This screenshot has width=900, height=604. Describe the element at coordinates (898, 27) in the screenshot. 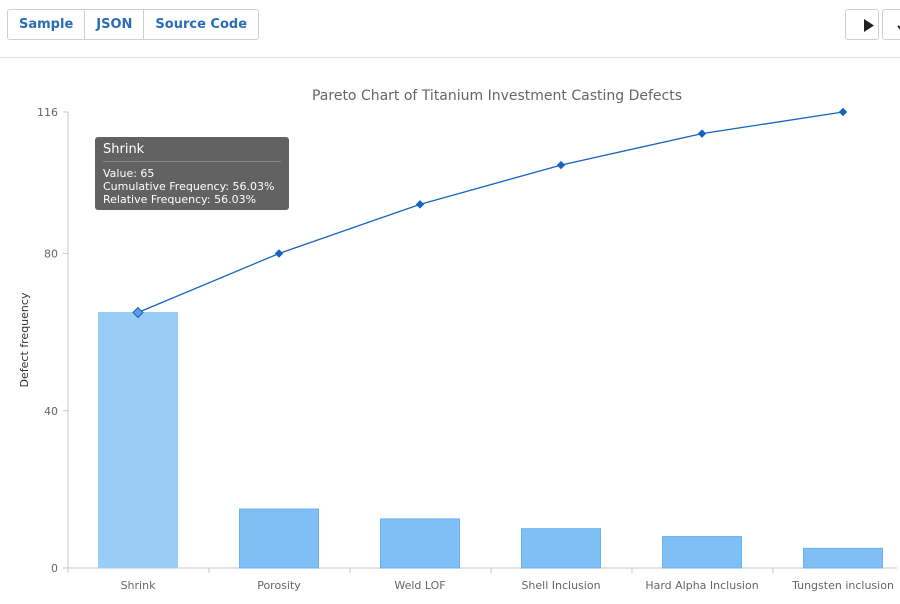

I see `download-icon` at that location.